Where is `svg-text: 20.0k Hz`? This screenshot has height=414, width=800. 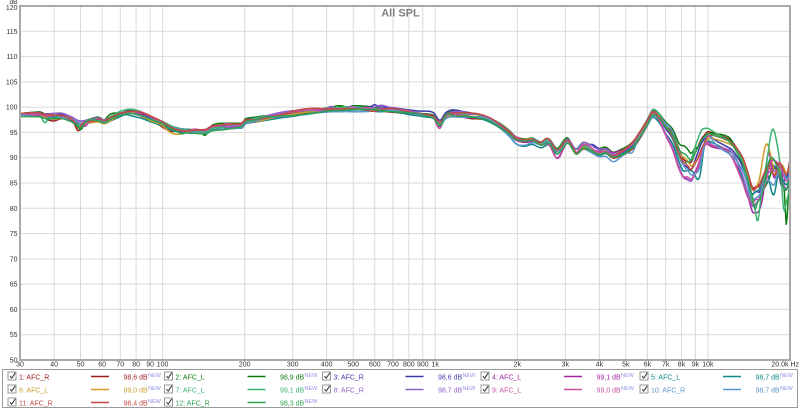
svg-text: 20.0k Hz is located at coordinates (785, 365).